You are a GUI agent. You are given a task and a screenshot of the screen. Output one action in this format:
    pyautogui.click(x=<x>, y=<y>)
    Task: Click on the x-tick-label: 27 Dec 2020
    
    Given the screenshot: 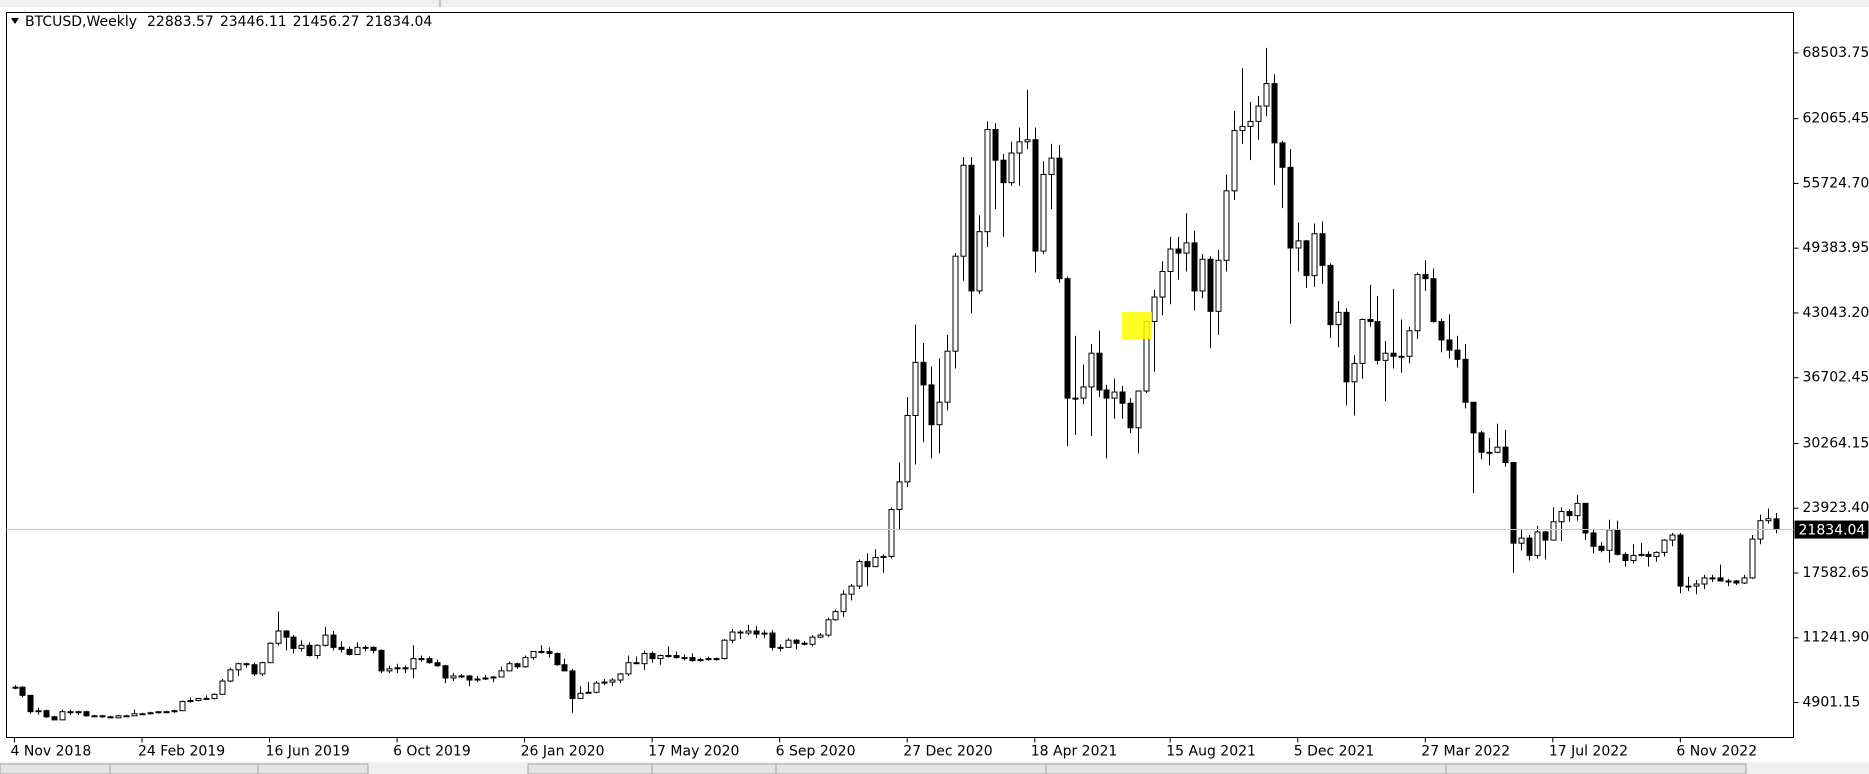 What is the action you would take?
    pyautogui.click(x=947, y=752)
    